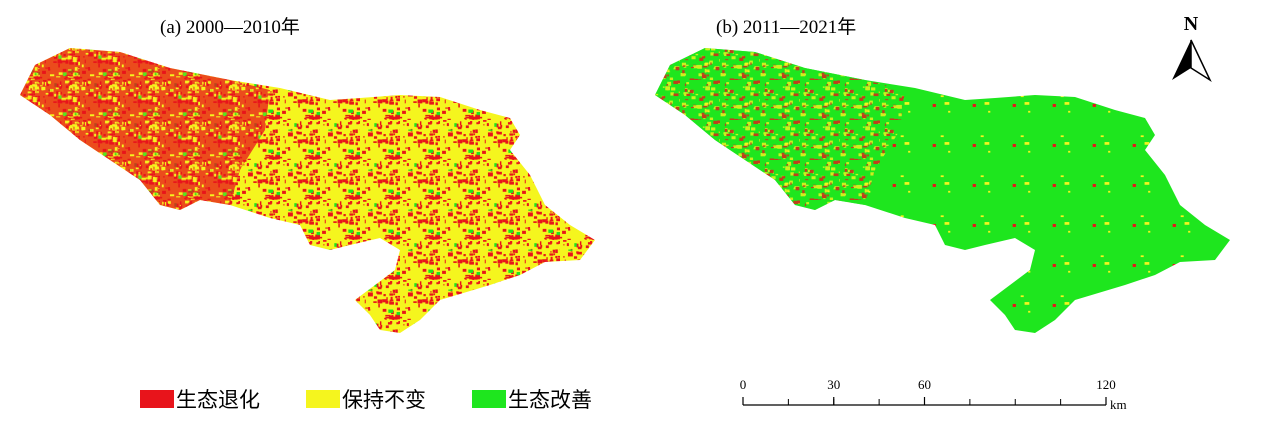 This screenshot has height=434, width=1267. What do you see at coordinates (230, 27) in the screenshot?
I see `panel-title: (a) 2000—2010年` at bounding box center [230, 27].